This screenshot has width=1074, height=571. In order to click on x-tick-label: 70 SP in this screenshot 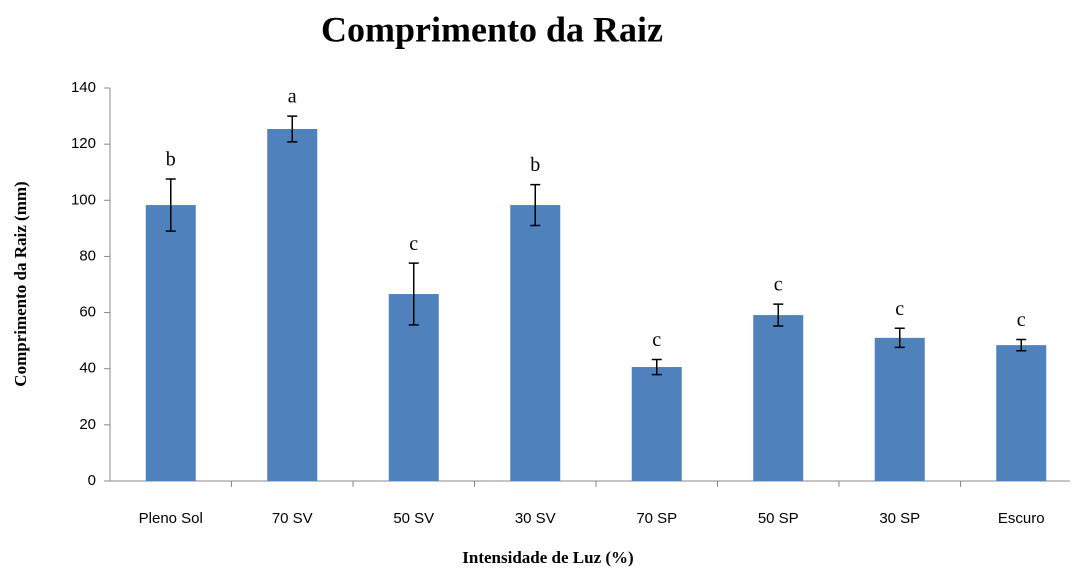, I will do `click(656, 518)`.